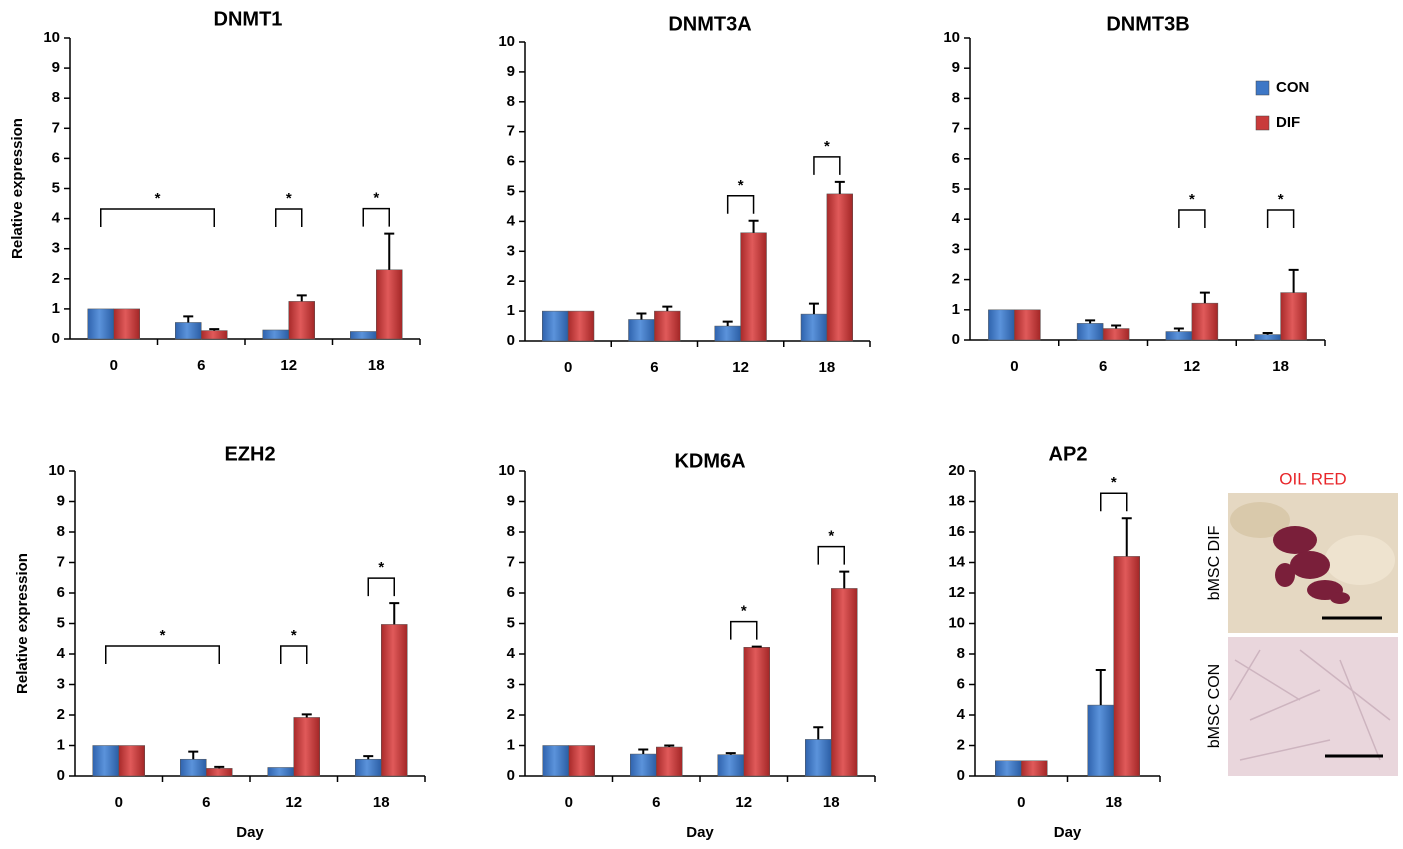 The width and height of the screenshot is (1403, 849). Describe the element at coordinates (1214, 562) in the screenshot. I see `panel-label: bMSC DIF` at that location.